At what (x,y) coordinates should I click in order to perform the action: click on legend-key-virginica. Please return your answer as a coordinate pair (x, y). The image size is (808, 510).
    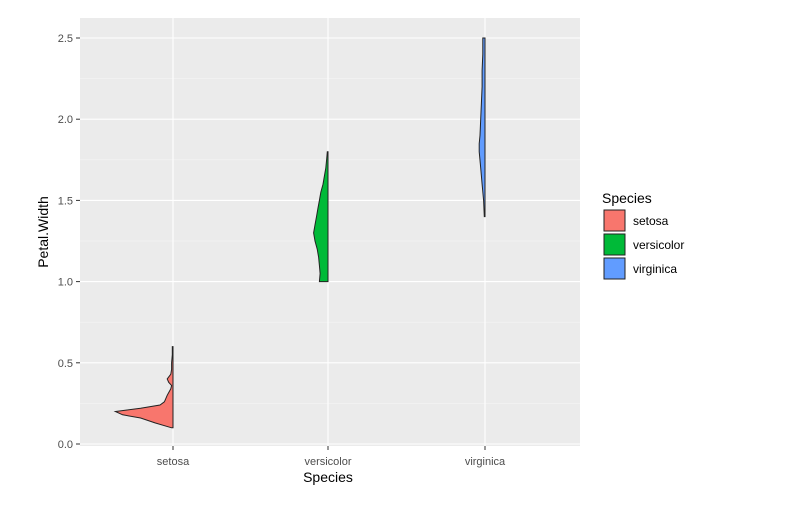
    Looking at the image, I should click on (614, 268).